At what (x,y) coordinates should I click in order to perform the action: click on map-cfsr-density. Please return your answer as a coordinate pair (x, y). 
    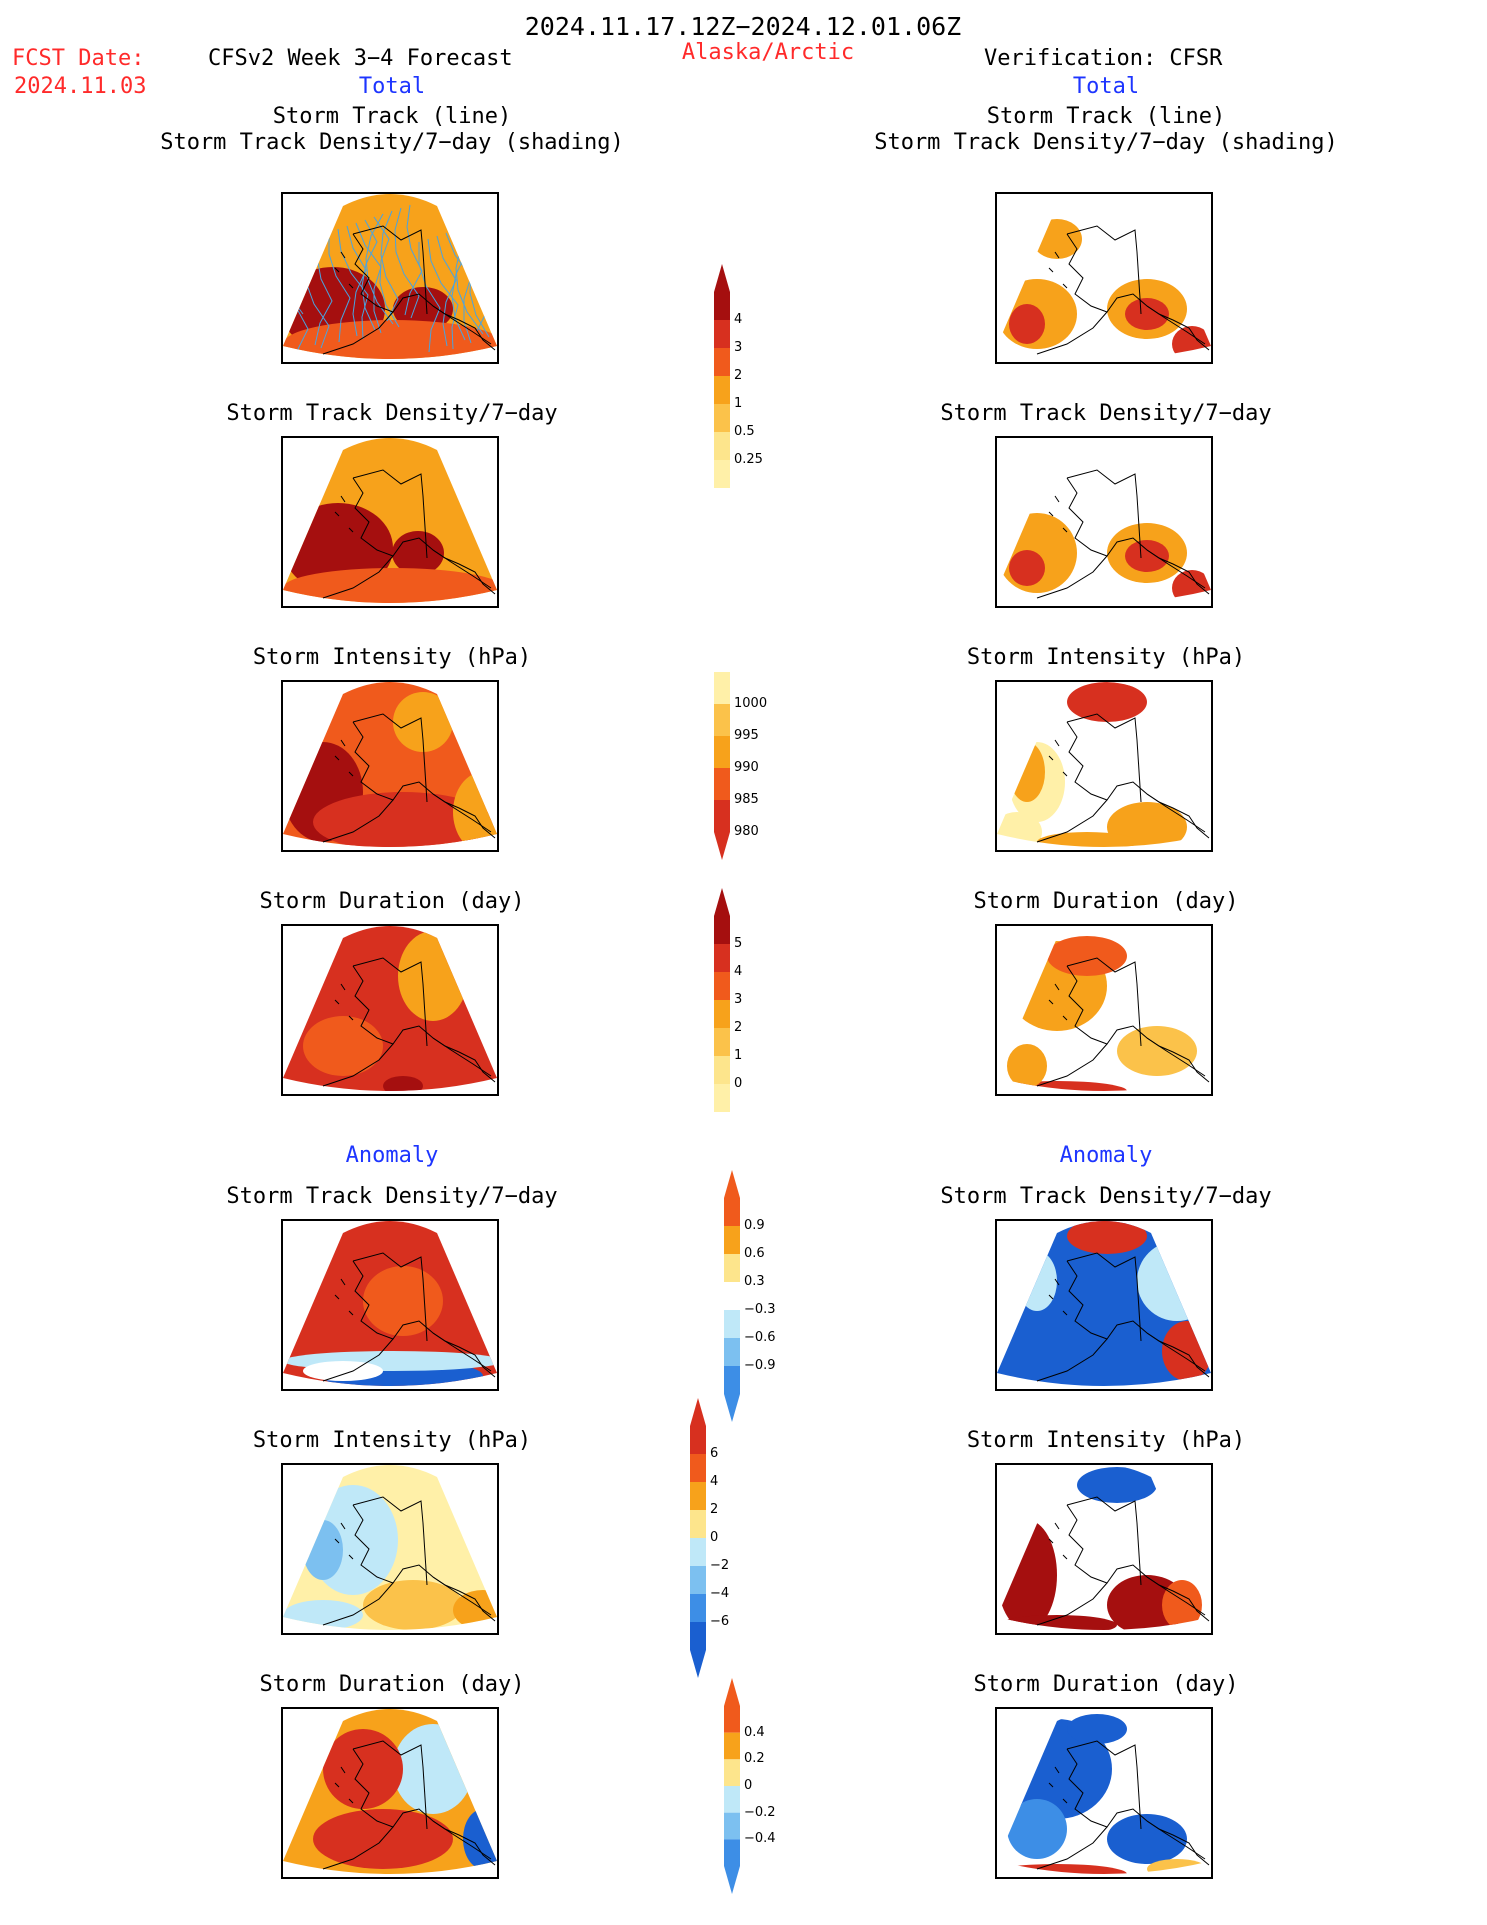
    Looking at the image, I should click on (1104, 522).